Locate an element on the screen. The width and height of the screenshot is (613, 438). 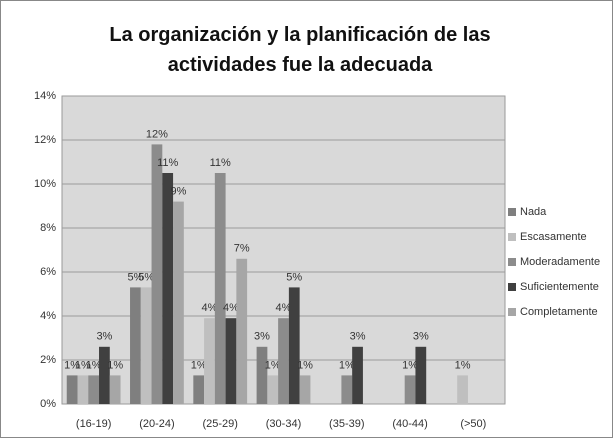
y-tick-label: 14% is located at coordinates (45, 96).